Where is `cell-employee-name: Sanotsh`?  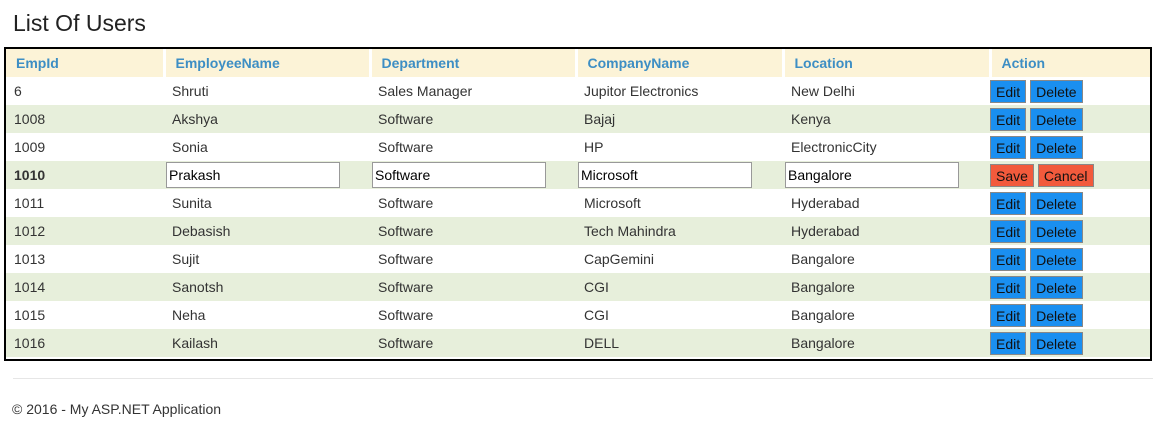
cell-employee-name: Sanotsh is located at coordinates (267, 287).